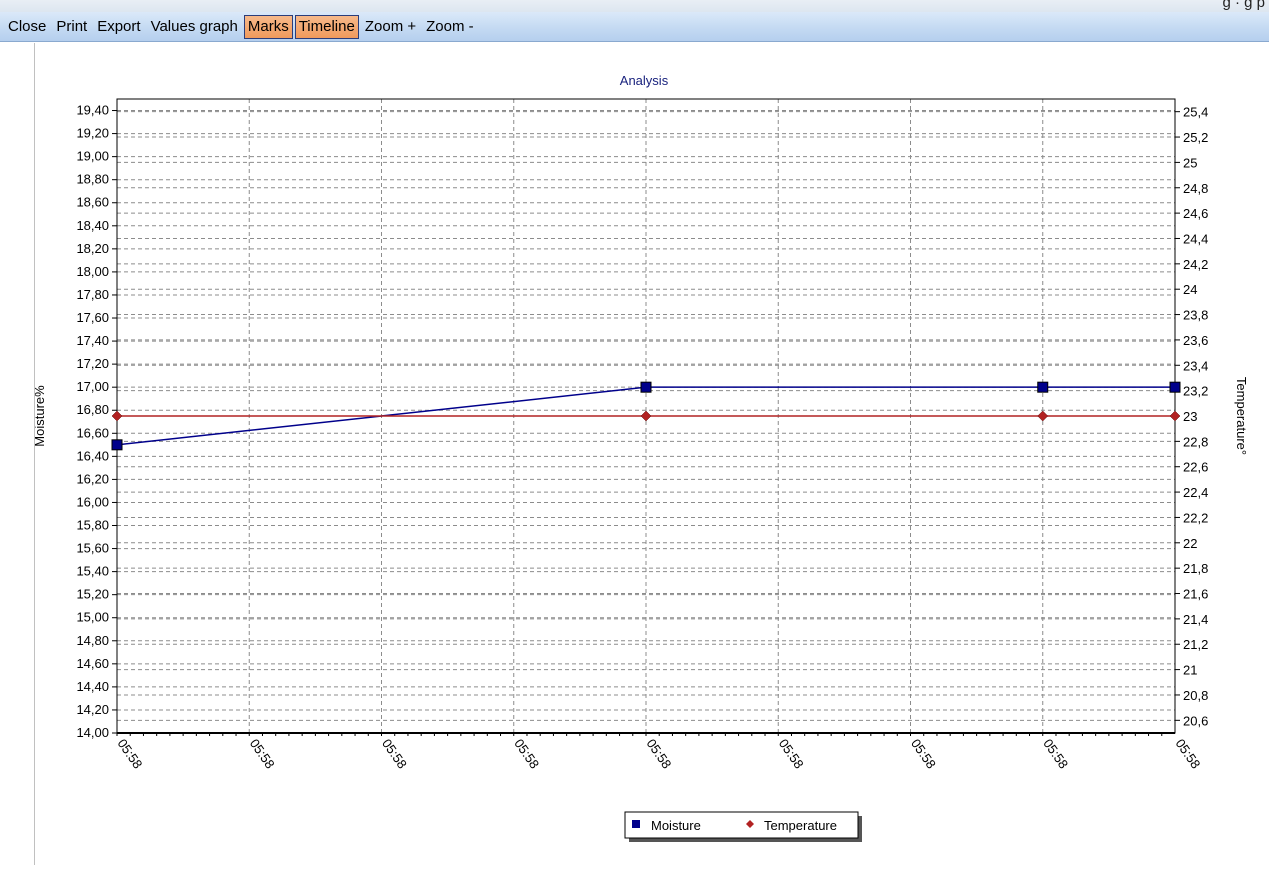 The width and height of the screenshot is (1269, 870). What do you see at coordinates (92, 133) in the screenshot?
I see `y-left-tick-label: 19,20` at bounding box center [92, 133].